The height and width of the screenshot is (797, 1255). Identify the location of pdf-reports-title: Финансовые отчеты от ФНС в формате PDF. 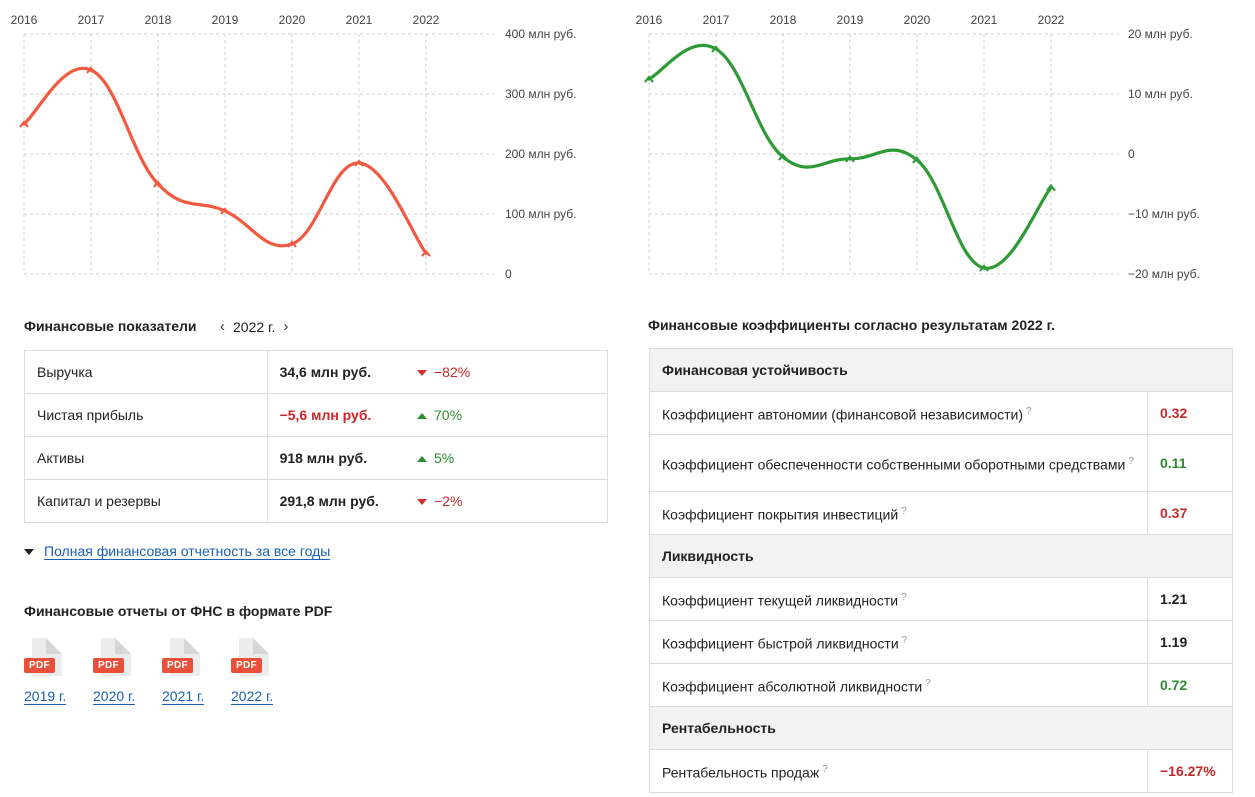
(178, 611).